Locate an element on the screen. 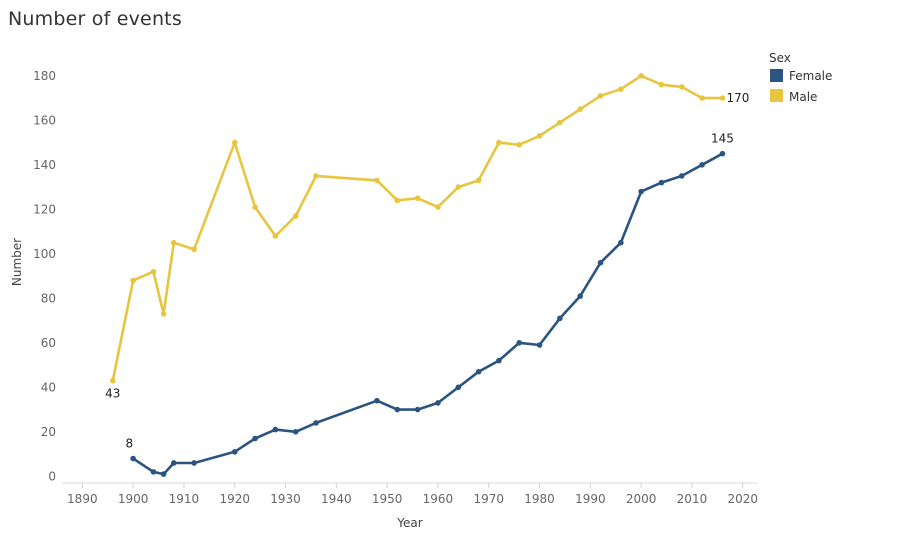 The height and width of the screenshot is (543, 914). last-value-label-male: 170 is located at coordinates (737, 98).